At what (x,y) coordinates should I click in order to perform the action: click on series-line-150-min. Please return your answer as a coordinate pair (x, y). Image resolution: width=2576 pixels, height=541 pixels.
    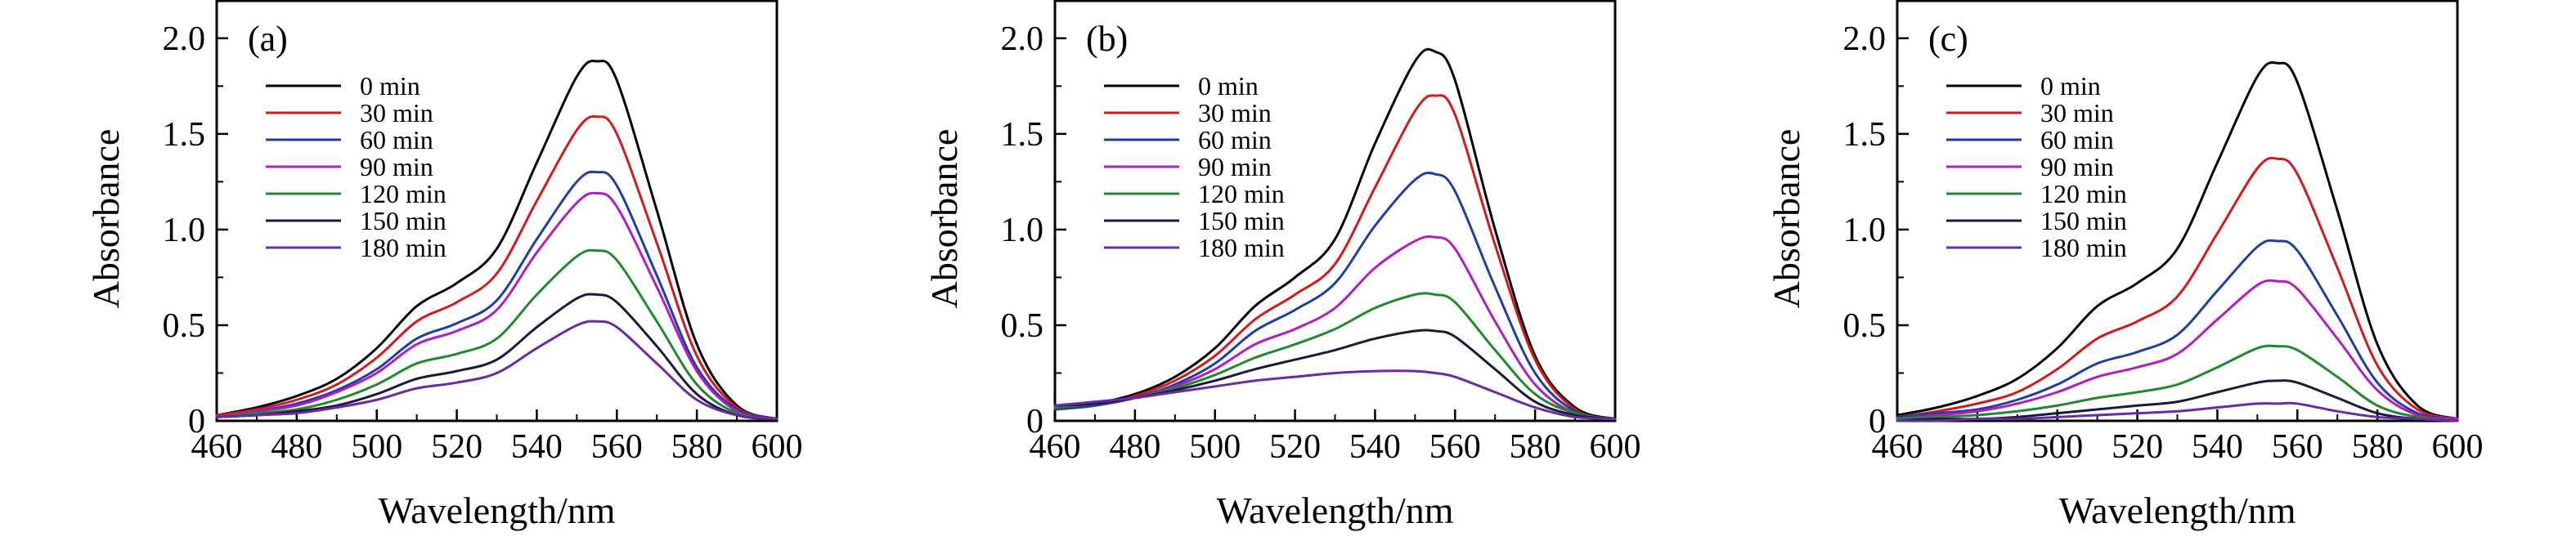
    Looking at the image, I should click on (497, 357).